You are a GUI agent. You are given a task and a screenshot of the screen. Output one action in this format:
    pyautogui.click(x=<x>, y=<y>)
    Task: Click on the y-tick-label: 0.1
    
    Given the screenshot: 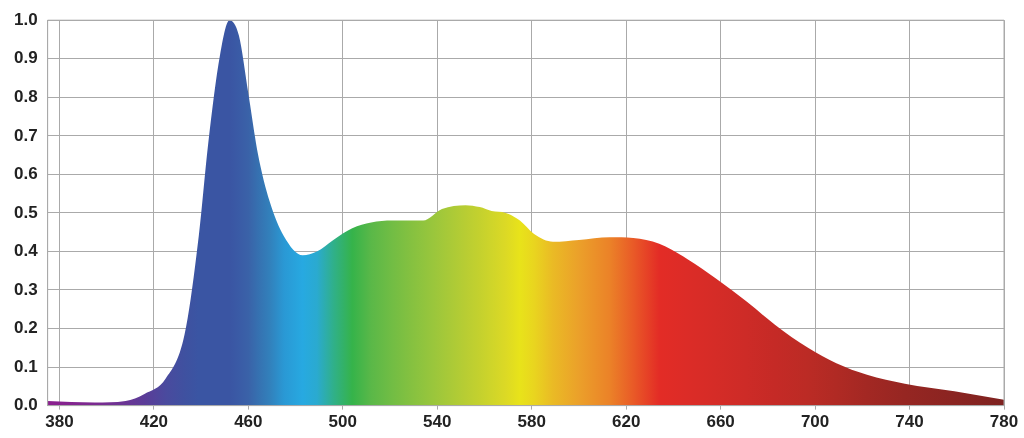 What is the action you would take?
    pyautogui.click(x=25, y=366)
    